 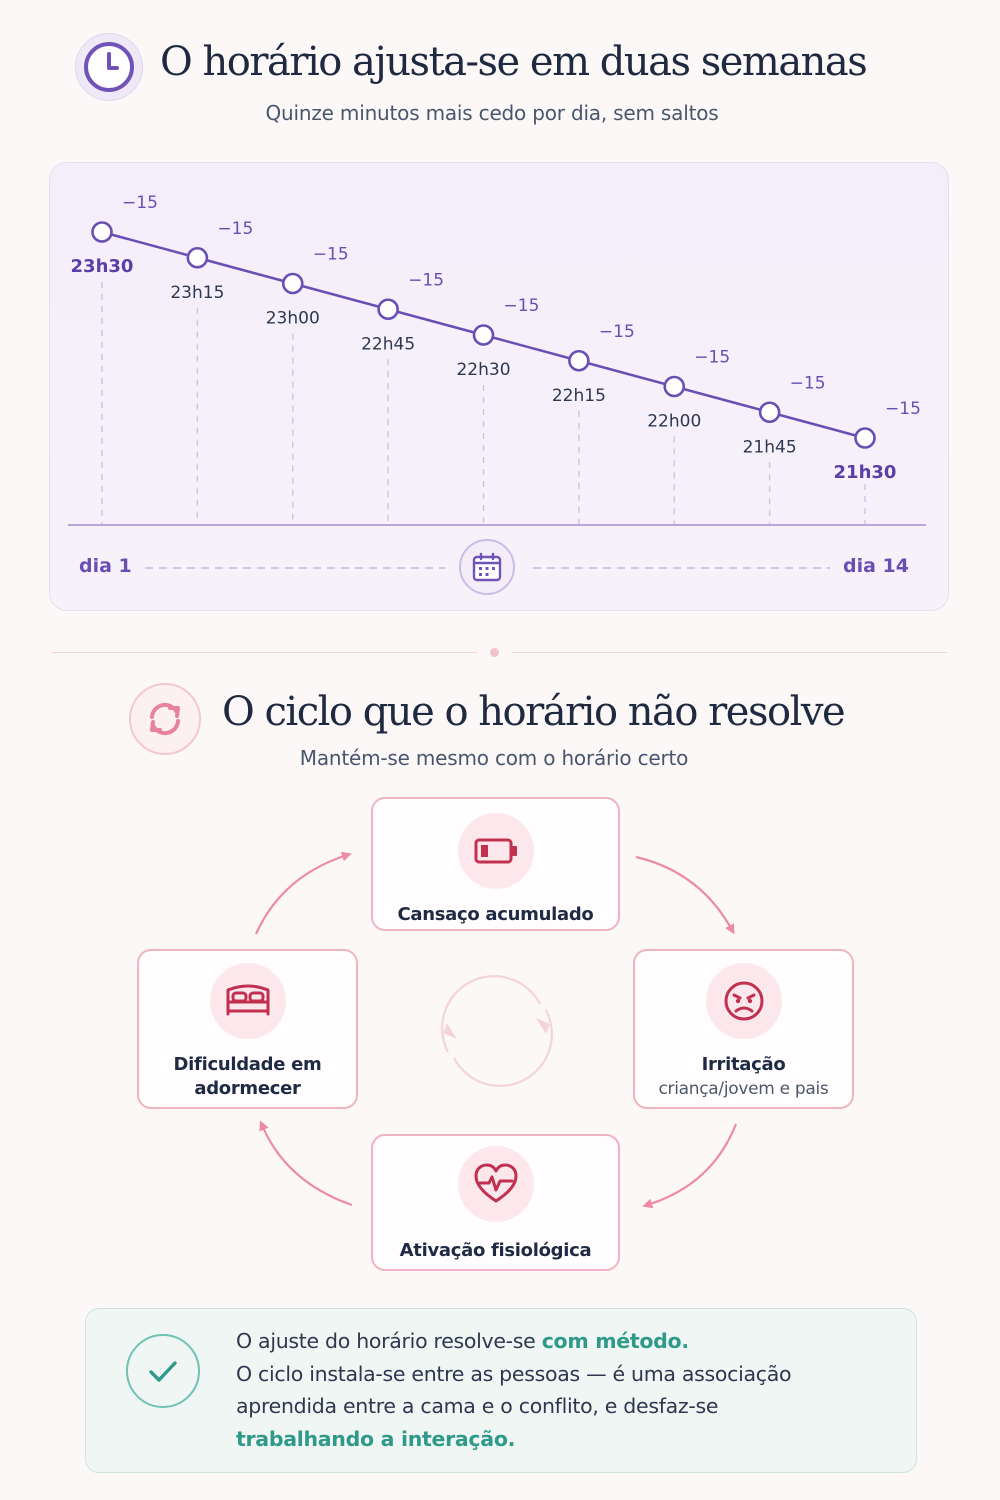 I want to click on section-divider-left, so click(x=264, y=652).